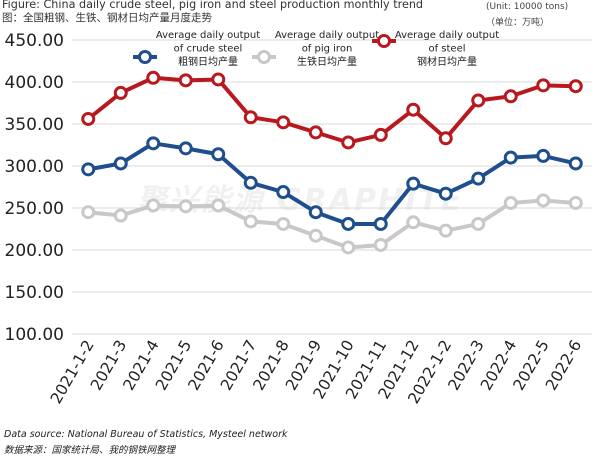  Describe the element at coordinates (34, 293) in the screenshot. I see `y-tick-label: 150.00` at that location.